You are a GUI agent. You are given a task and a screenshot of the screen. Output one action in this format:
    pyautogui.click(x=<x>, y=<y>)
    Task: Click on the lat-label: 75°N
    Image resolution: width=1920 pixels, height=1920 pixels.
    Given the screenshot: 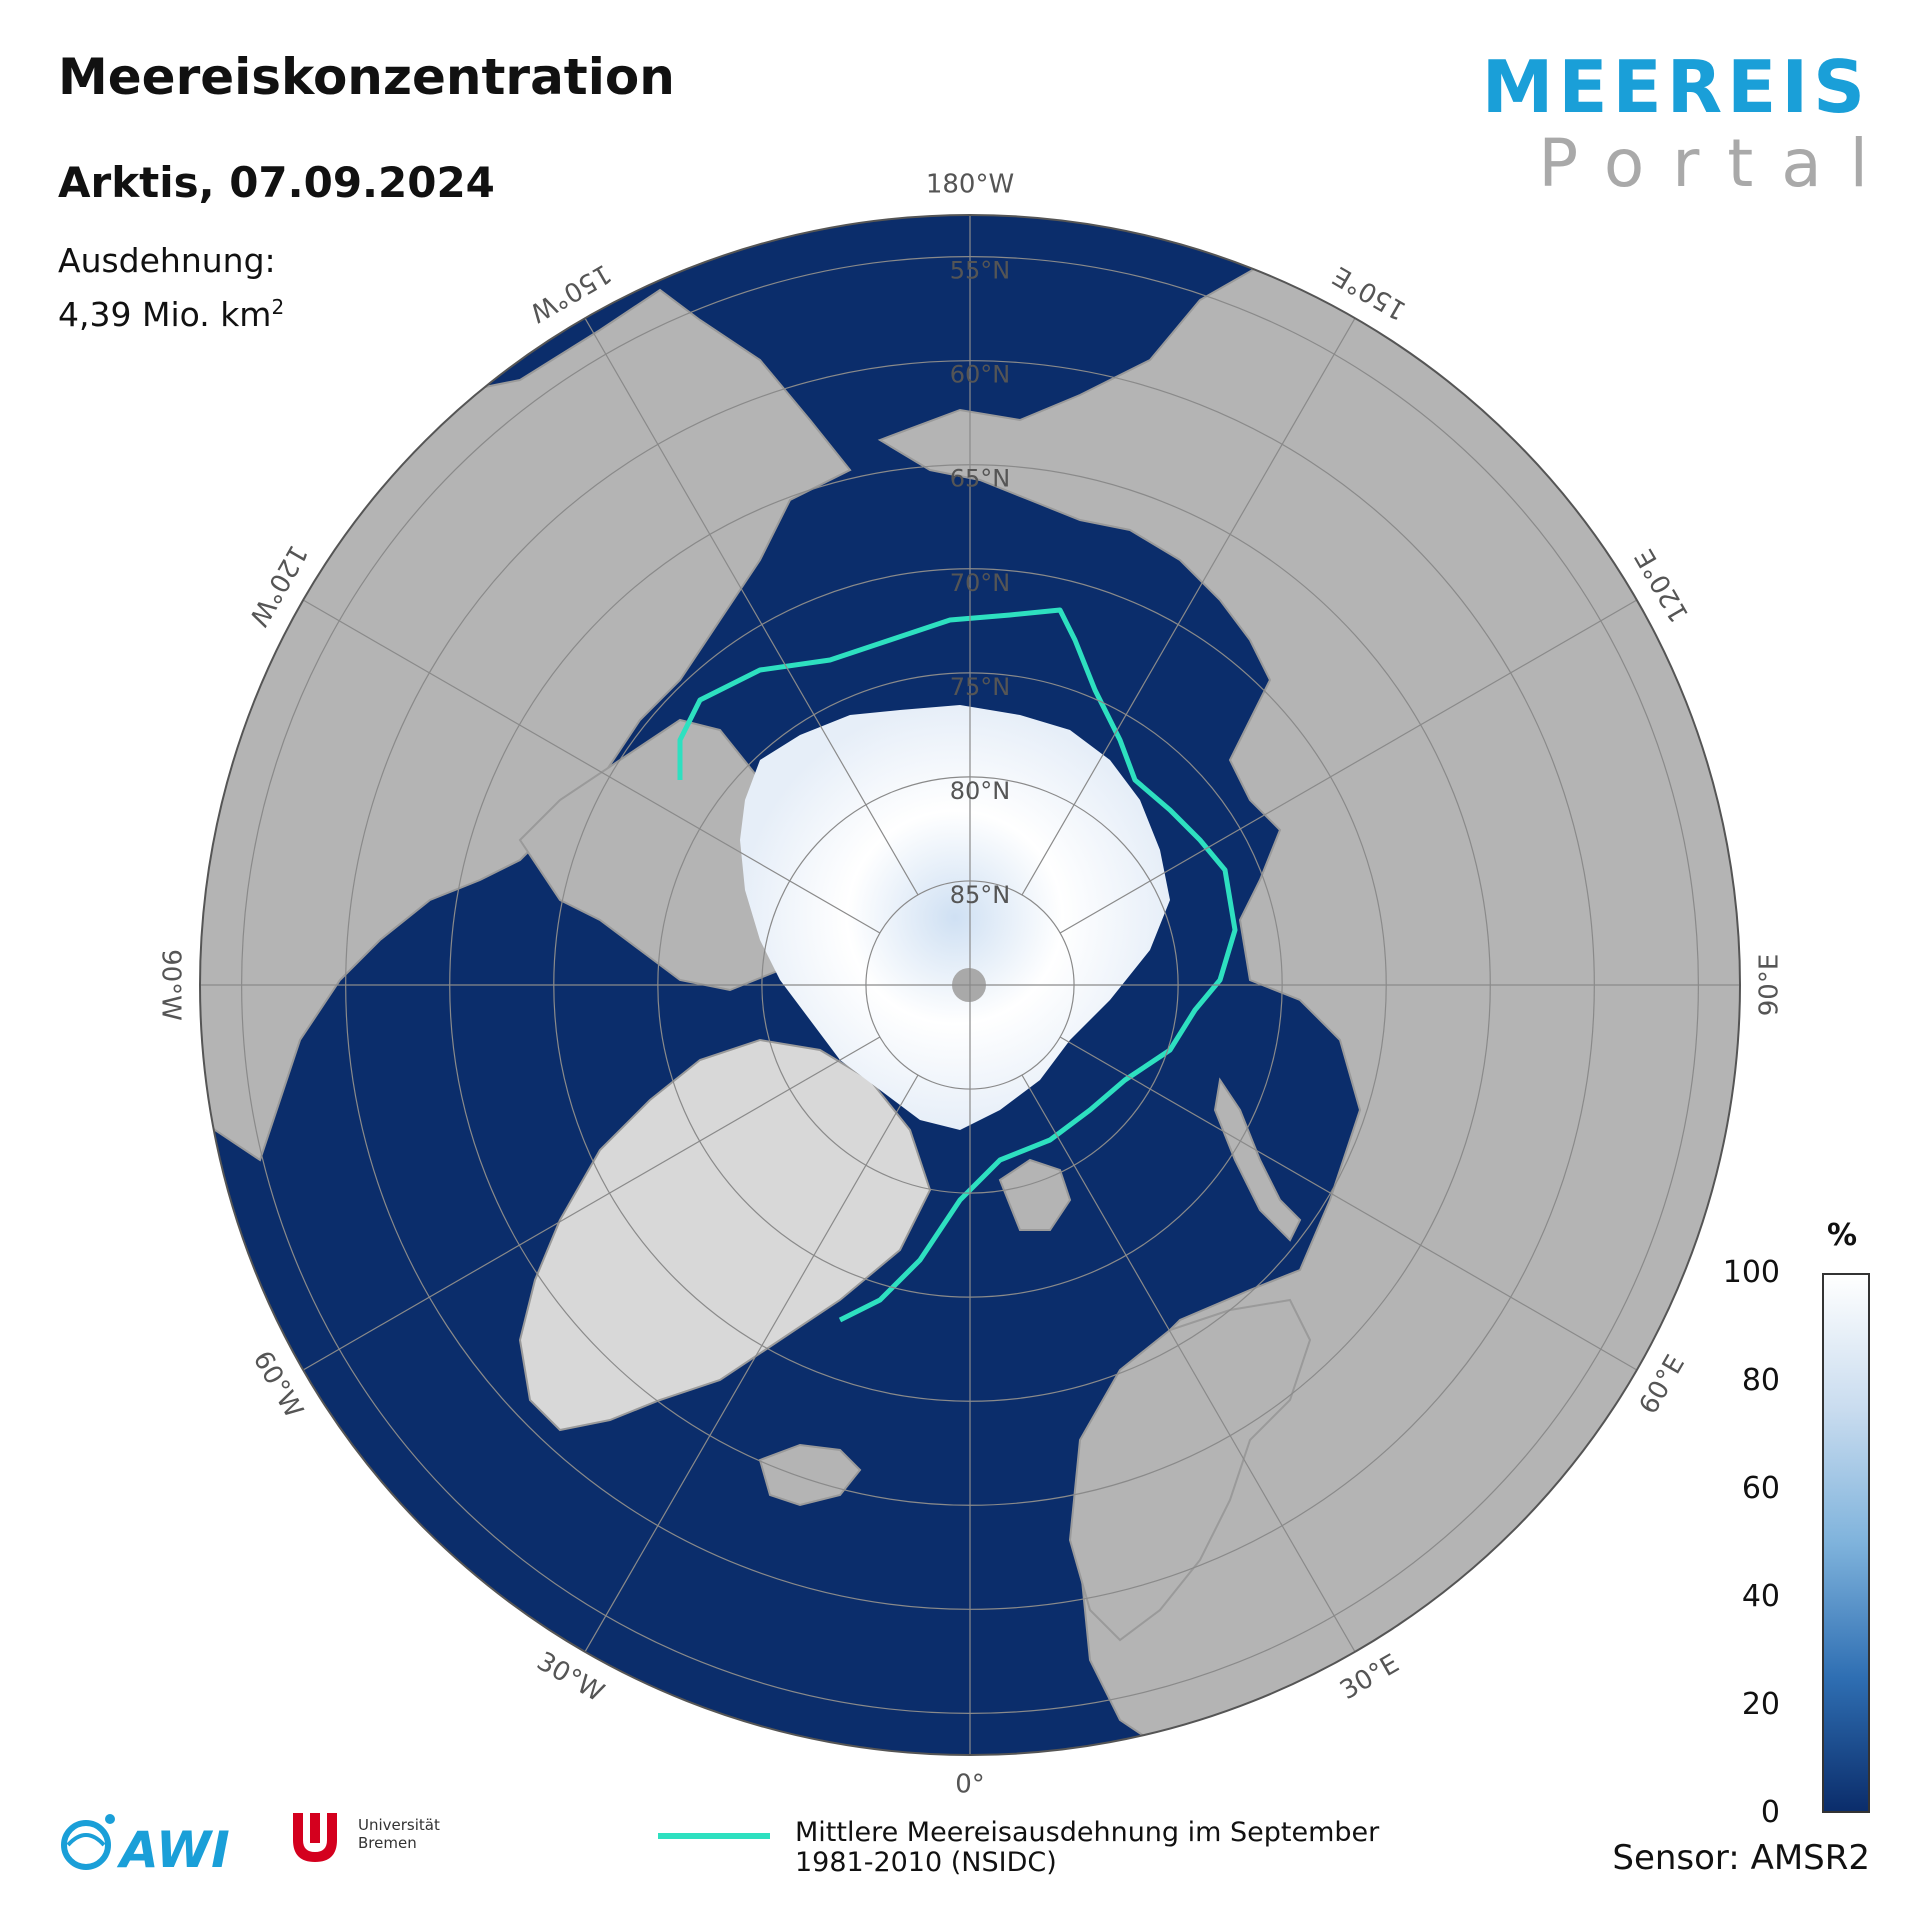 What is the action you would take?
    pyautogui.click(x=980, y=687)
    